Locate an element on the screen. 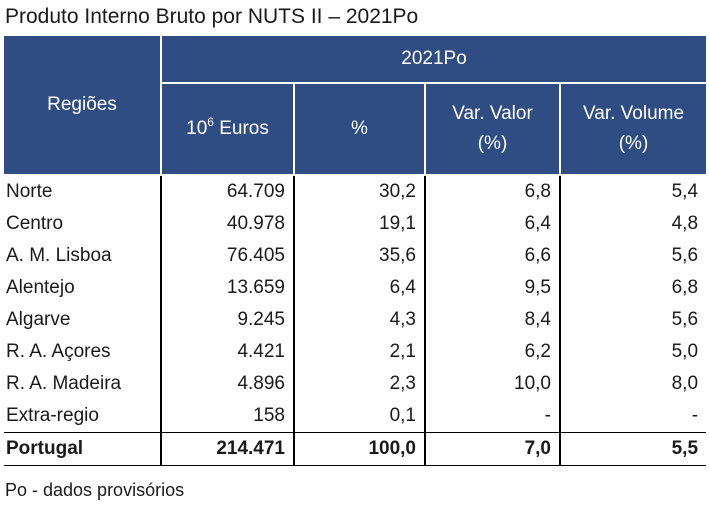 The height and width of the screenshot is (508, 709). total-euros: 214.471 is located at coordinates (227, 449).